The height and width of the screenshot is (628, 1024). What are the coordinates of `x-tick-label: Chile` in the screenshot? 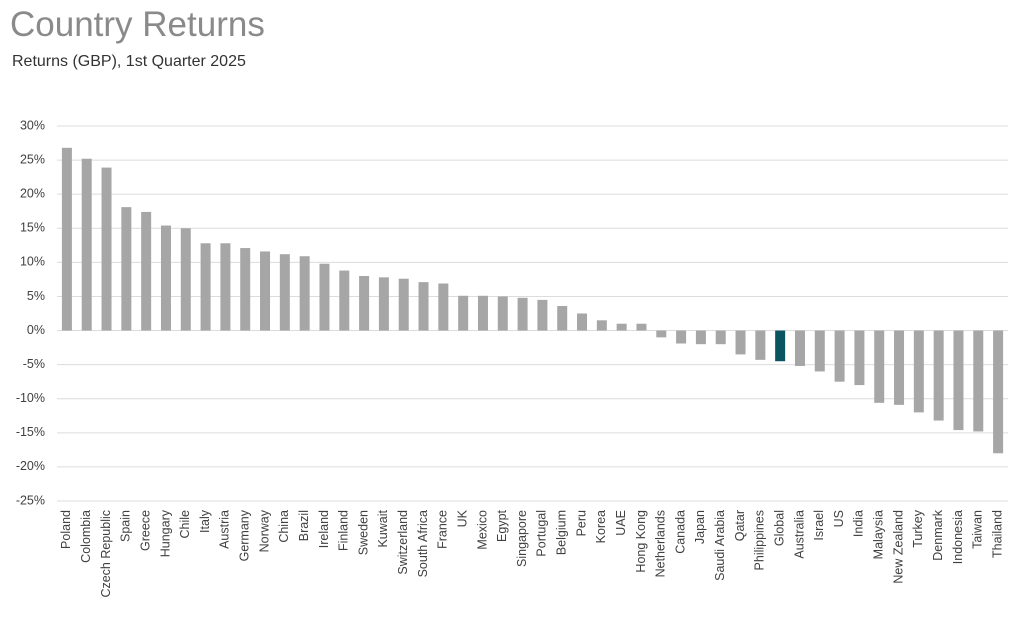 It's located at (185, 524).